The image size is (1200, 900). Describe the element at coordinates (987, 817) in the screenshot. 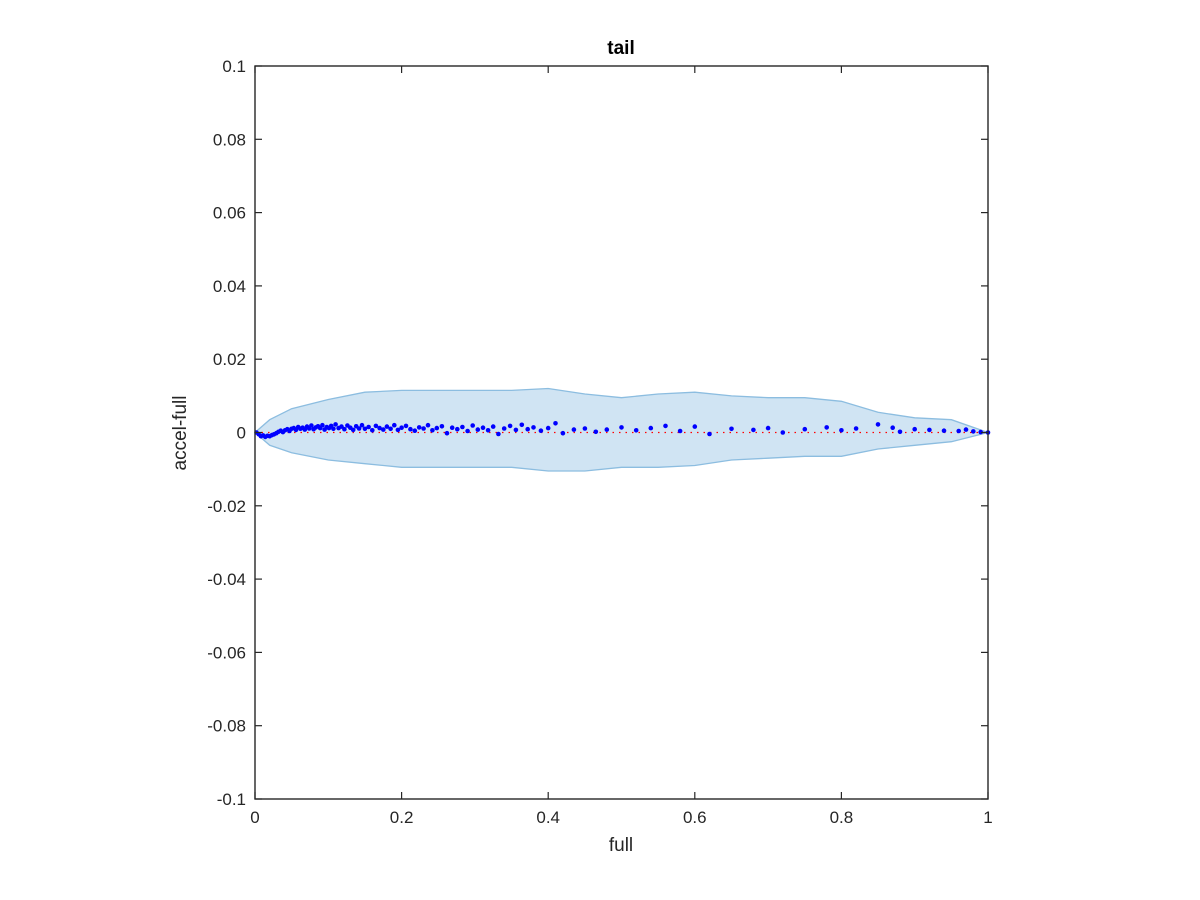

I see `x-tick-label: 1` at that location.